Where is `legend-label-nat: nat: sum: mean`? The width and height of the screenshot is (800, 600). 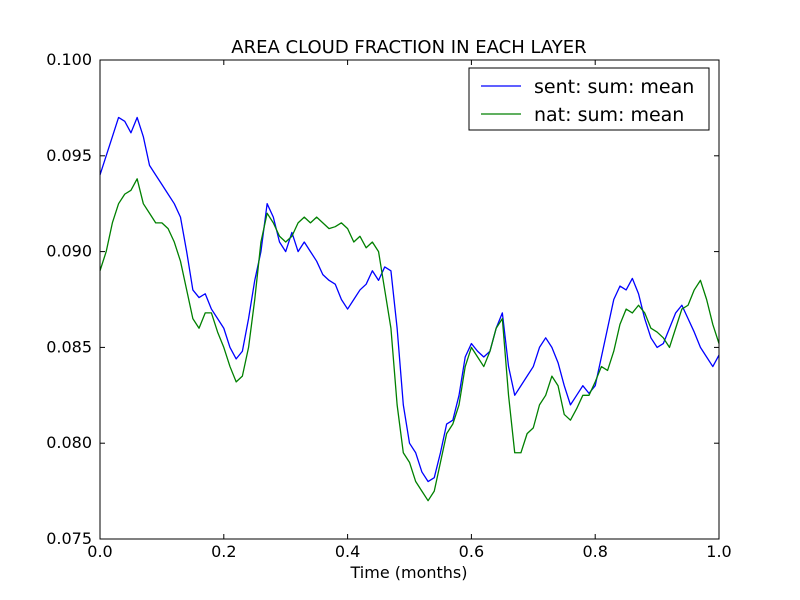 legend-label-nat: nat: sum: mean is located at coordinates (609, 115).